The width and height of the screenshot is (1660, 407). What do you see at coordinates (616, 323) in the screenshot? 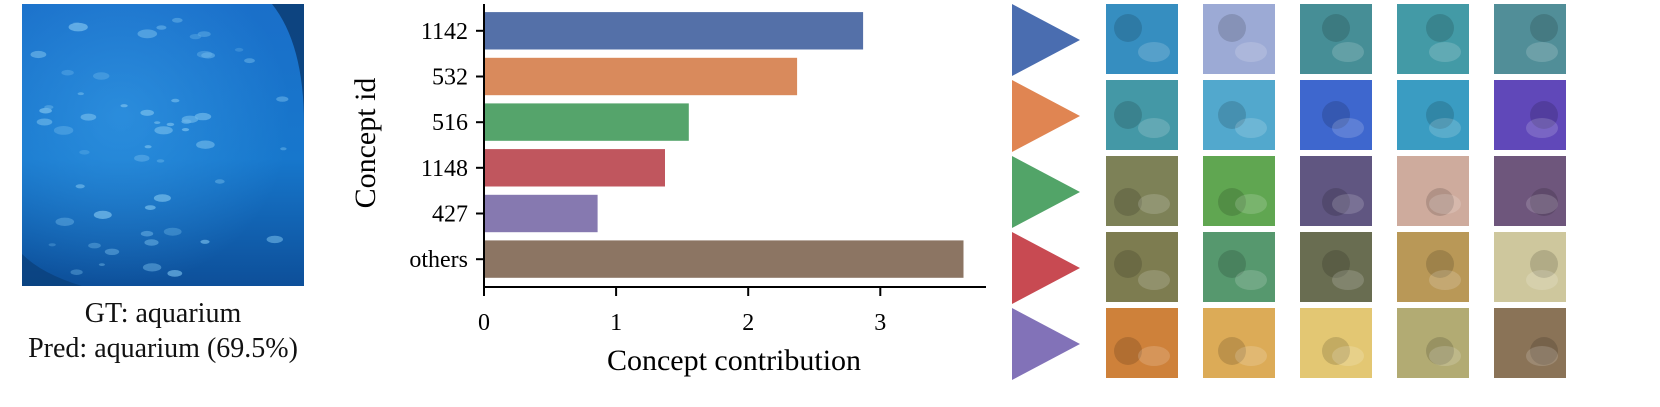
I see `x-tick-label: 1` at bounding box center [616, 323].